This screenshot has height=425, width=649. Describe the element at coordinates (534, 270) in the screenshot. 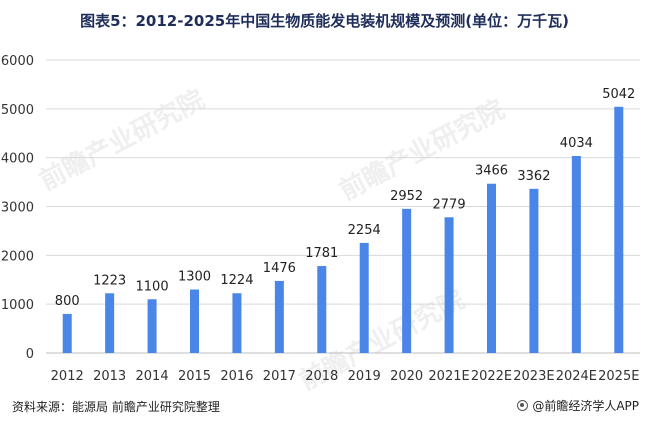

I see `bar-2023E` at that location.